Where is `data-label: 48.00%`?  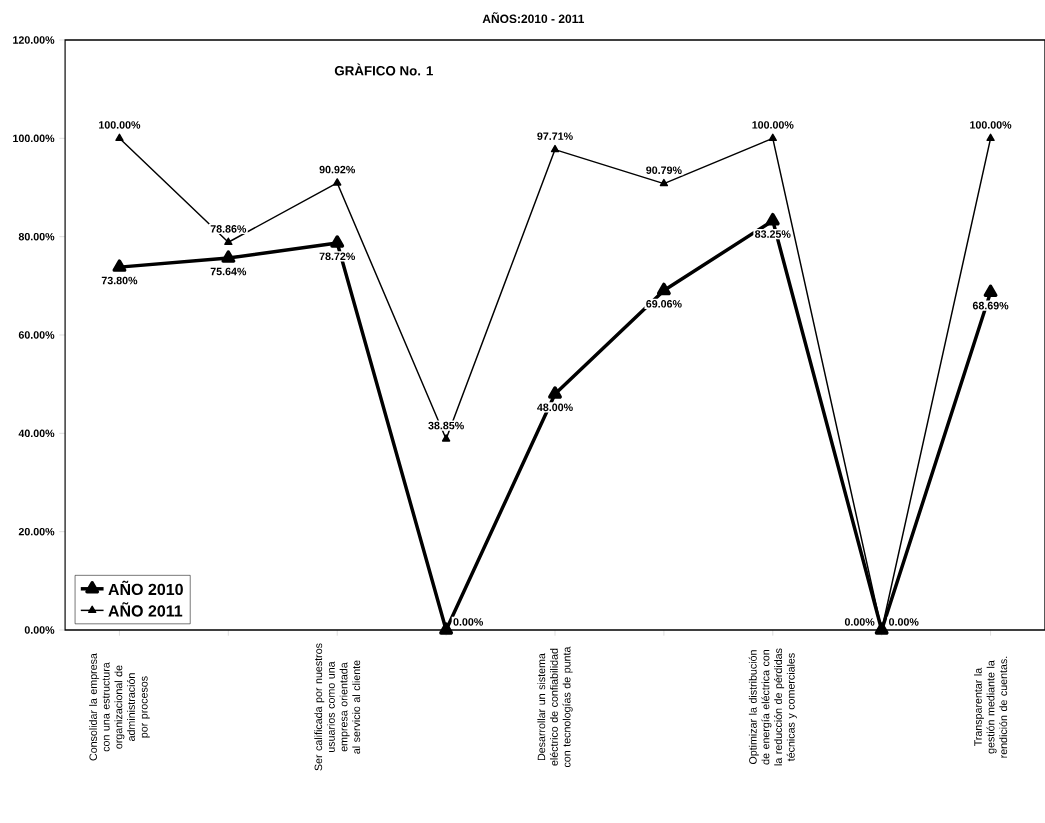
data-label: 48.00% is located at coordinates (555, 407).